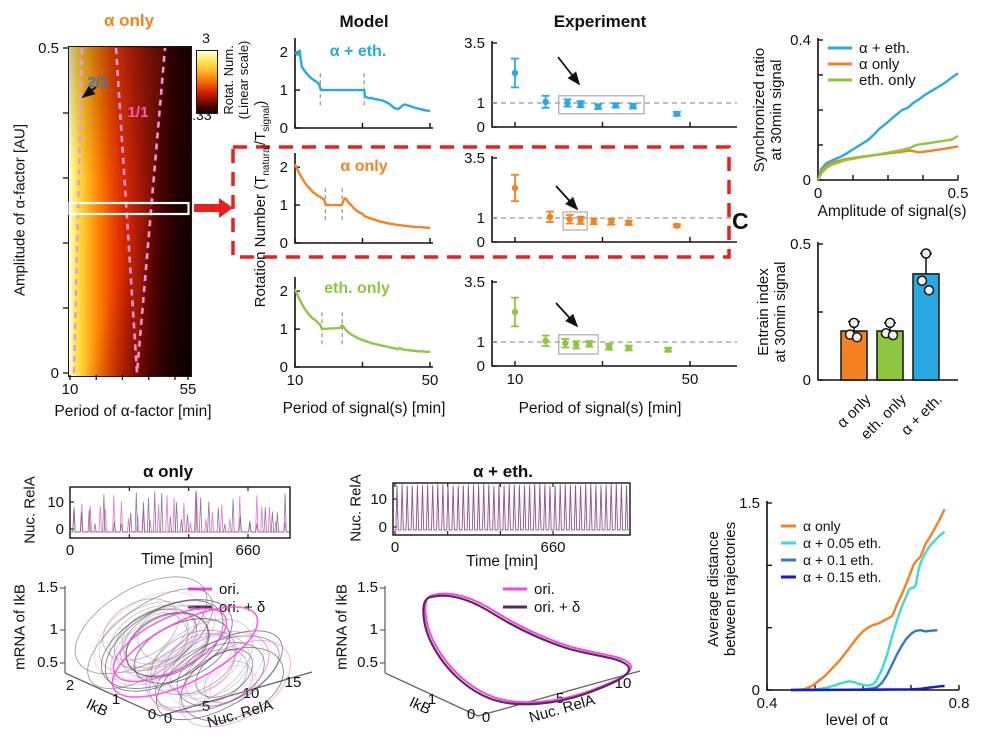 This screenshot has width=982, height=743. Describe the element at coordinates (293, 682) in the screenshot. I see `tick-label: 15` at that location.